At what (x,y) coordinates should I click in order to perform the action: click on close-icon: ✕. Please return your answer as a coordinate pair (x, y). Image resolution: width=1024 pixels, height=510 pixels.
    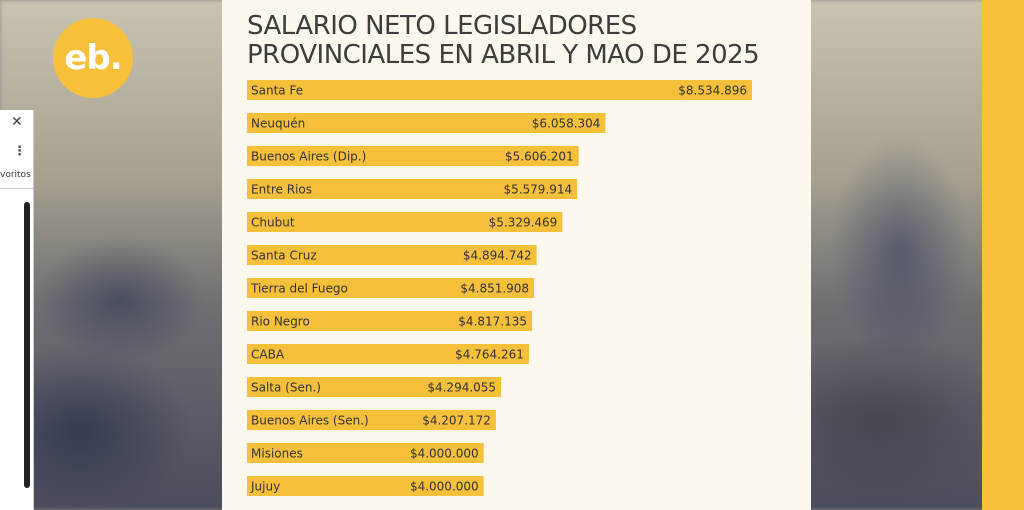
    Looking at the image, I should click on (17, 122).